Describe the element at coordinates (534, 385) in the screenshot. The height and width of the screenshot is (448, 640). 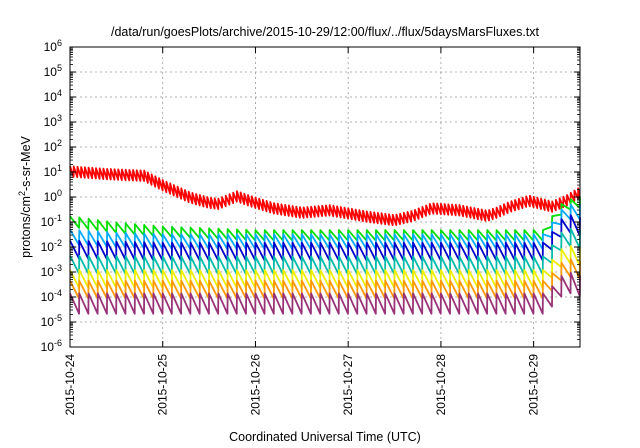
I see `x-tick-label: 2015-10-29` at that location.